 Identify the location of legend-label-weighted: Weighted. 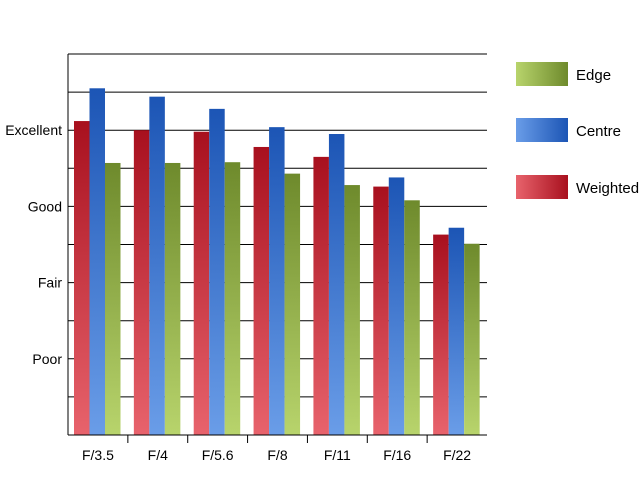
(607, 188).